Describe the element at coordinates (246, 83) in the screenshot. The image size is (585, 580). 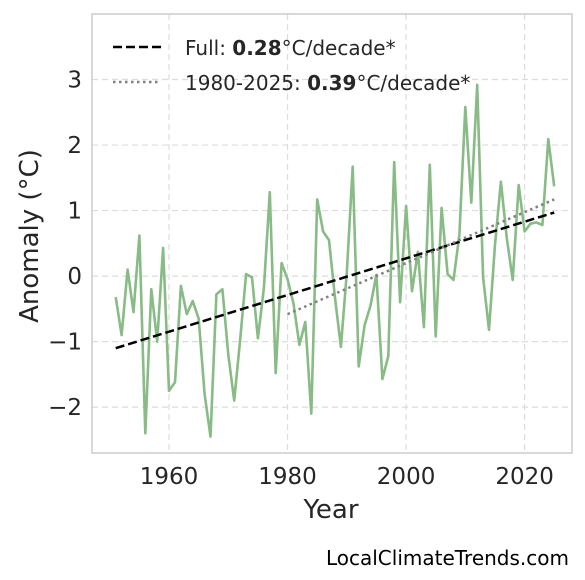
I see `legend-recent-prefix: 1980-2025:` at that location.